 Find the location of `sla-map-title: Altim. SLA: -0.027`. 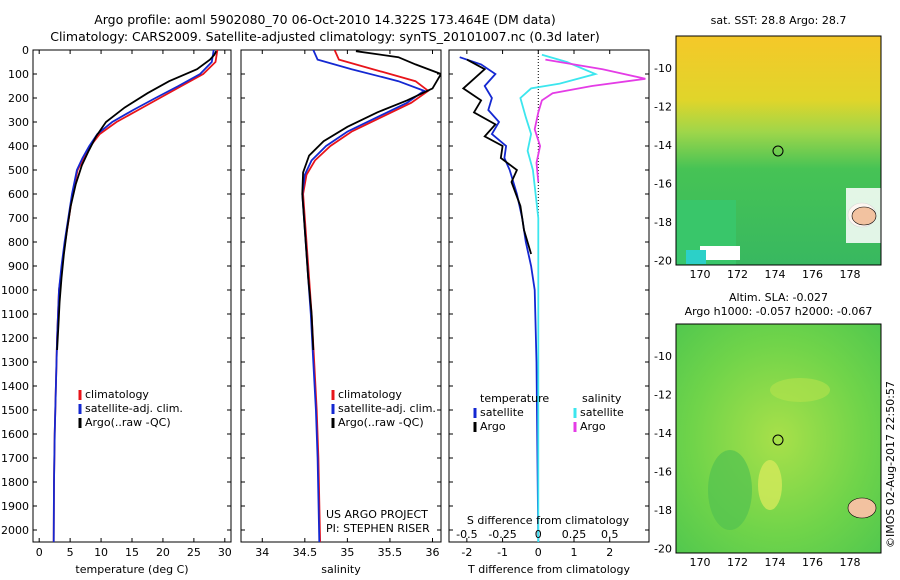

sla-map-title: Altim. SLA: -0.027 is located at coordinates (778, 297).